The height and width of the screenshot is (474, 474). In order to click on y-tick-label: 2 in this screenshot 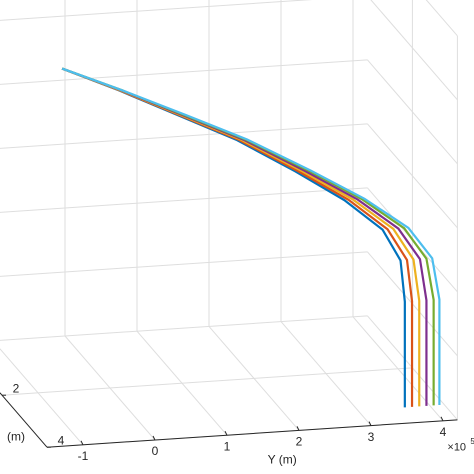, I will do `click(299, 442)`.